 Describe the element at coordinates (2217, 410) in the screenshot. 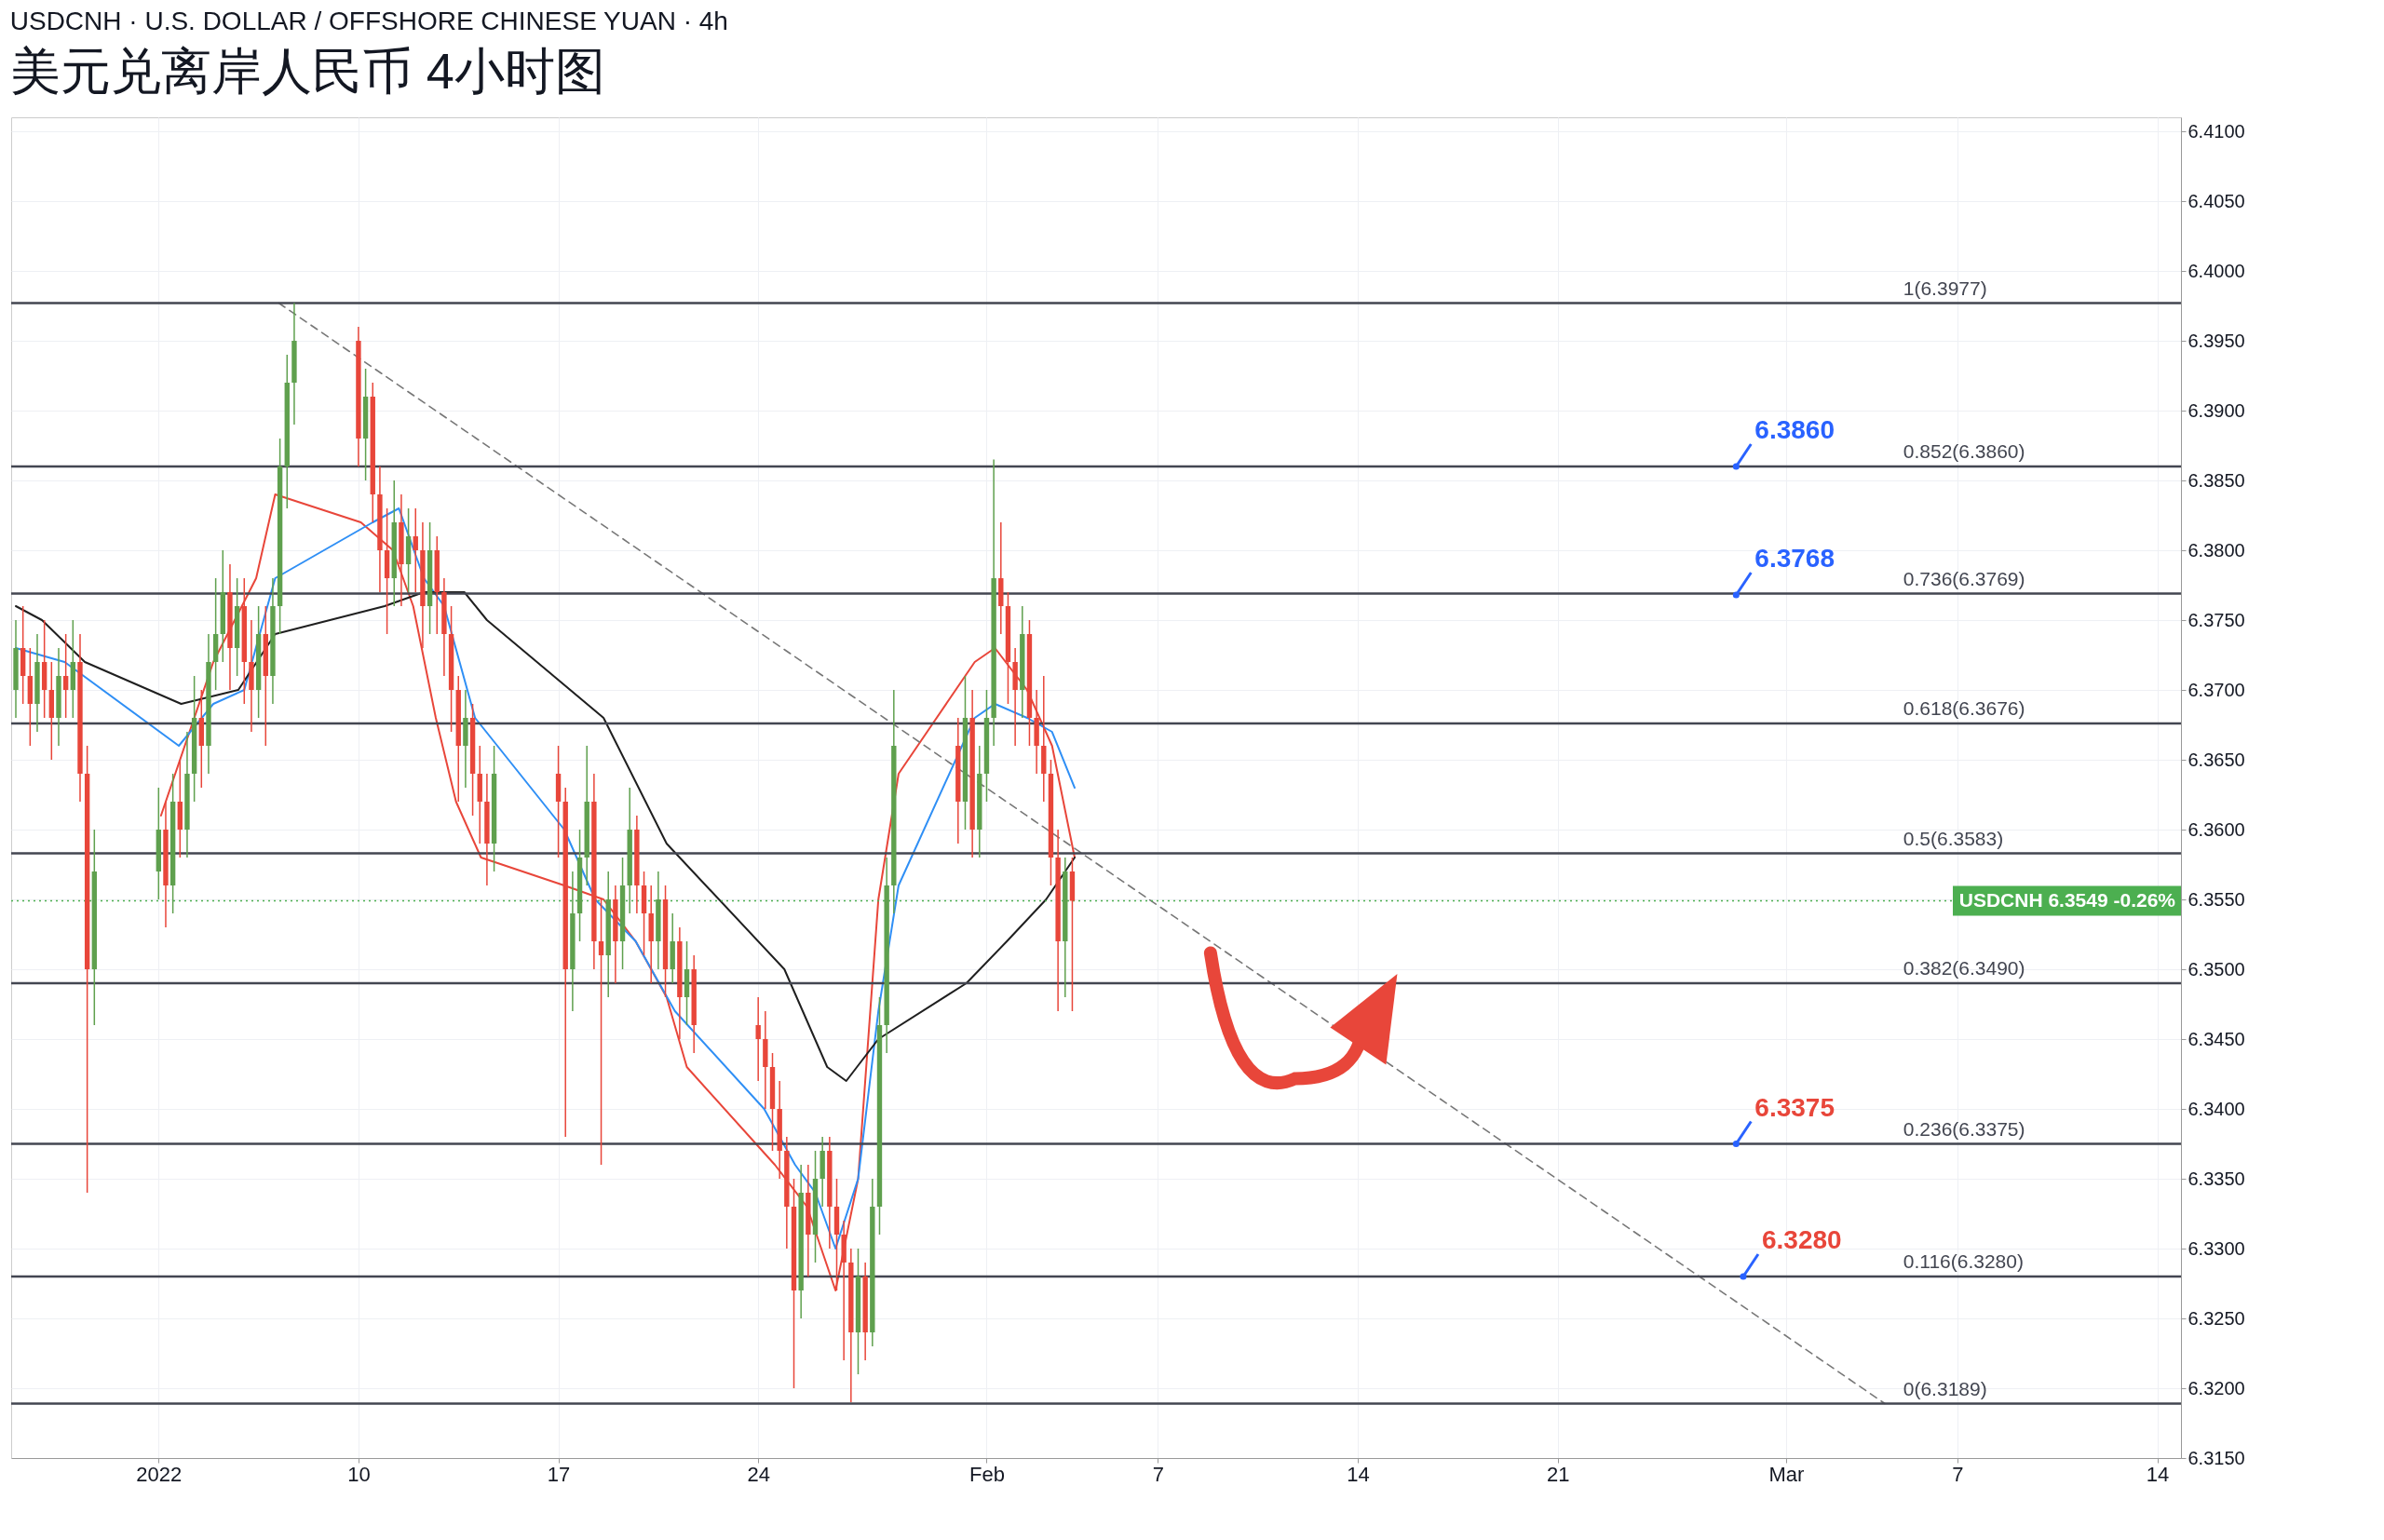

I see `y-tick-label: 6.3900` at that location.